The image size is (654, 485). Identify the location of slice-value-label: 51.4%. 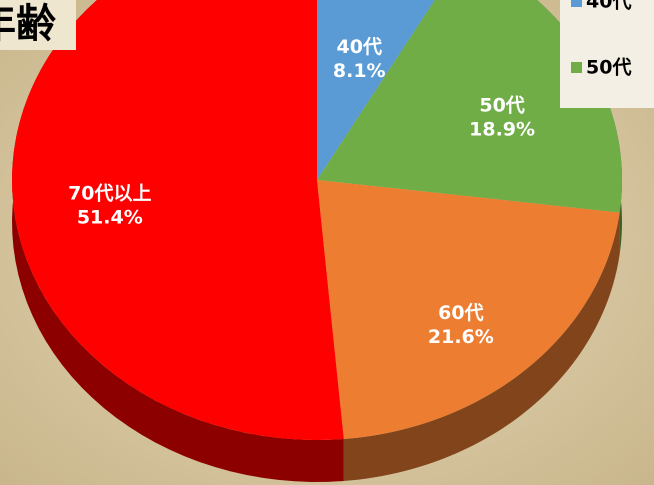
(110, 217).